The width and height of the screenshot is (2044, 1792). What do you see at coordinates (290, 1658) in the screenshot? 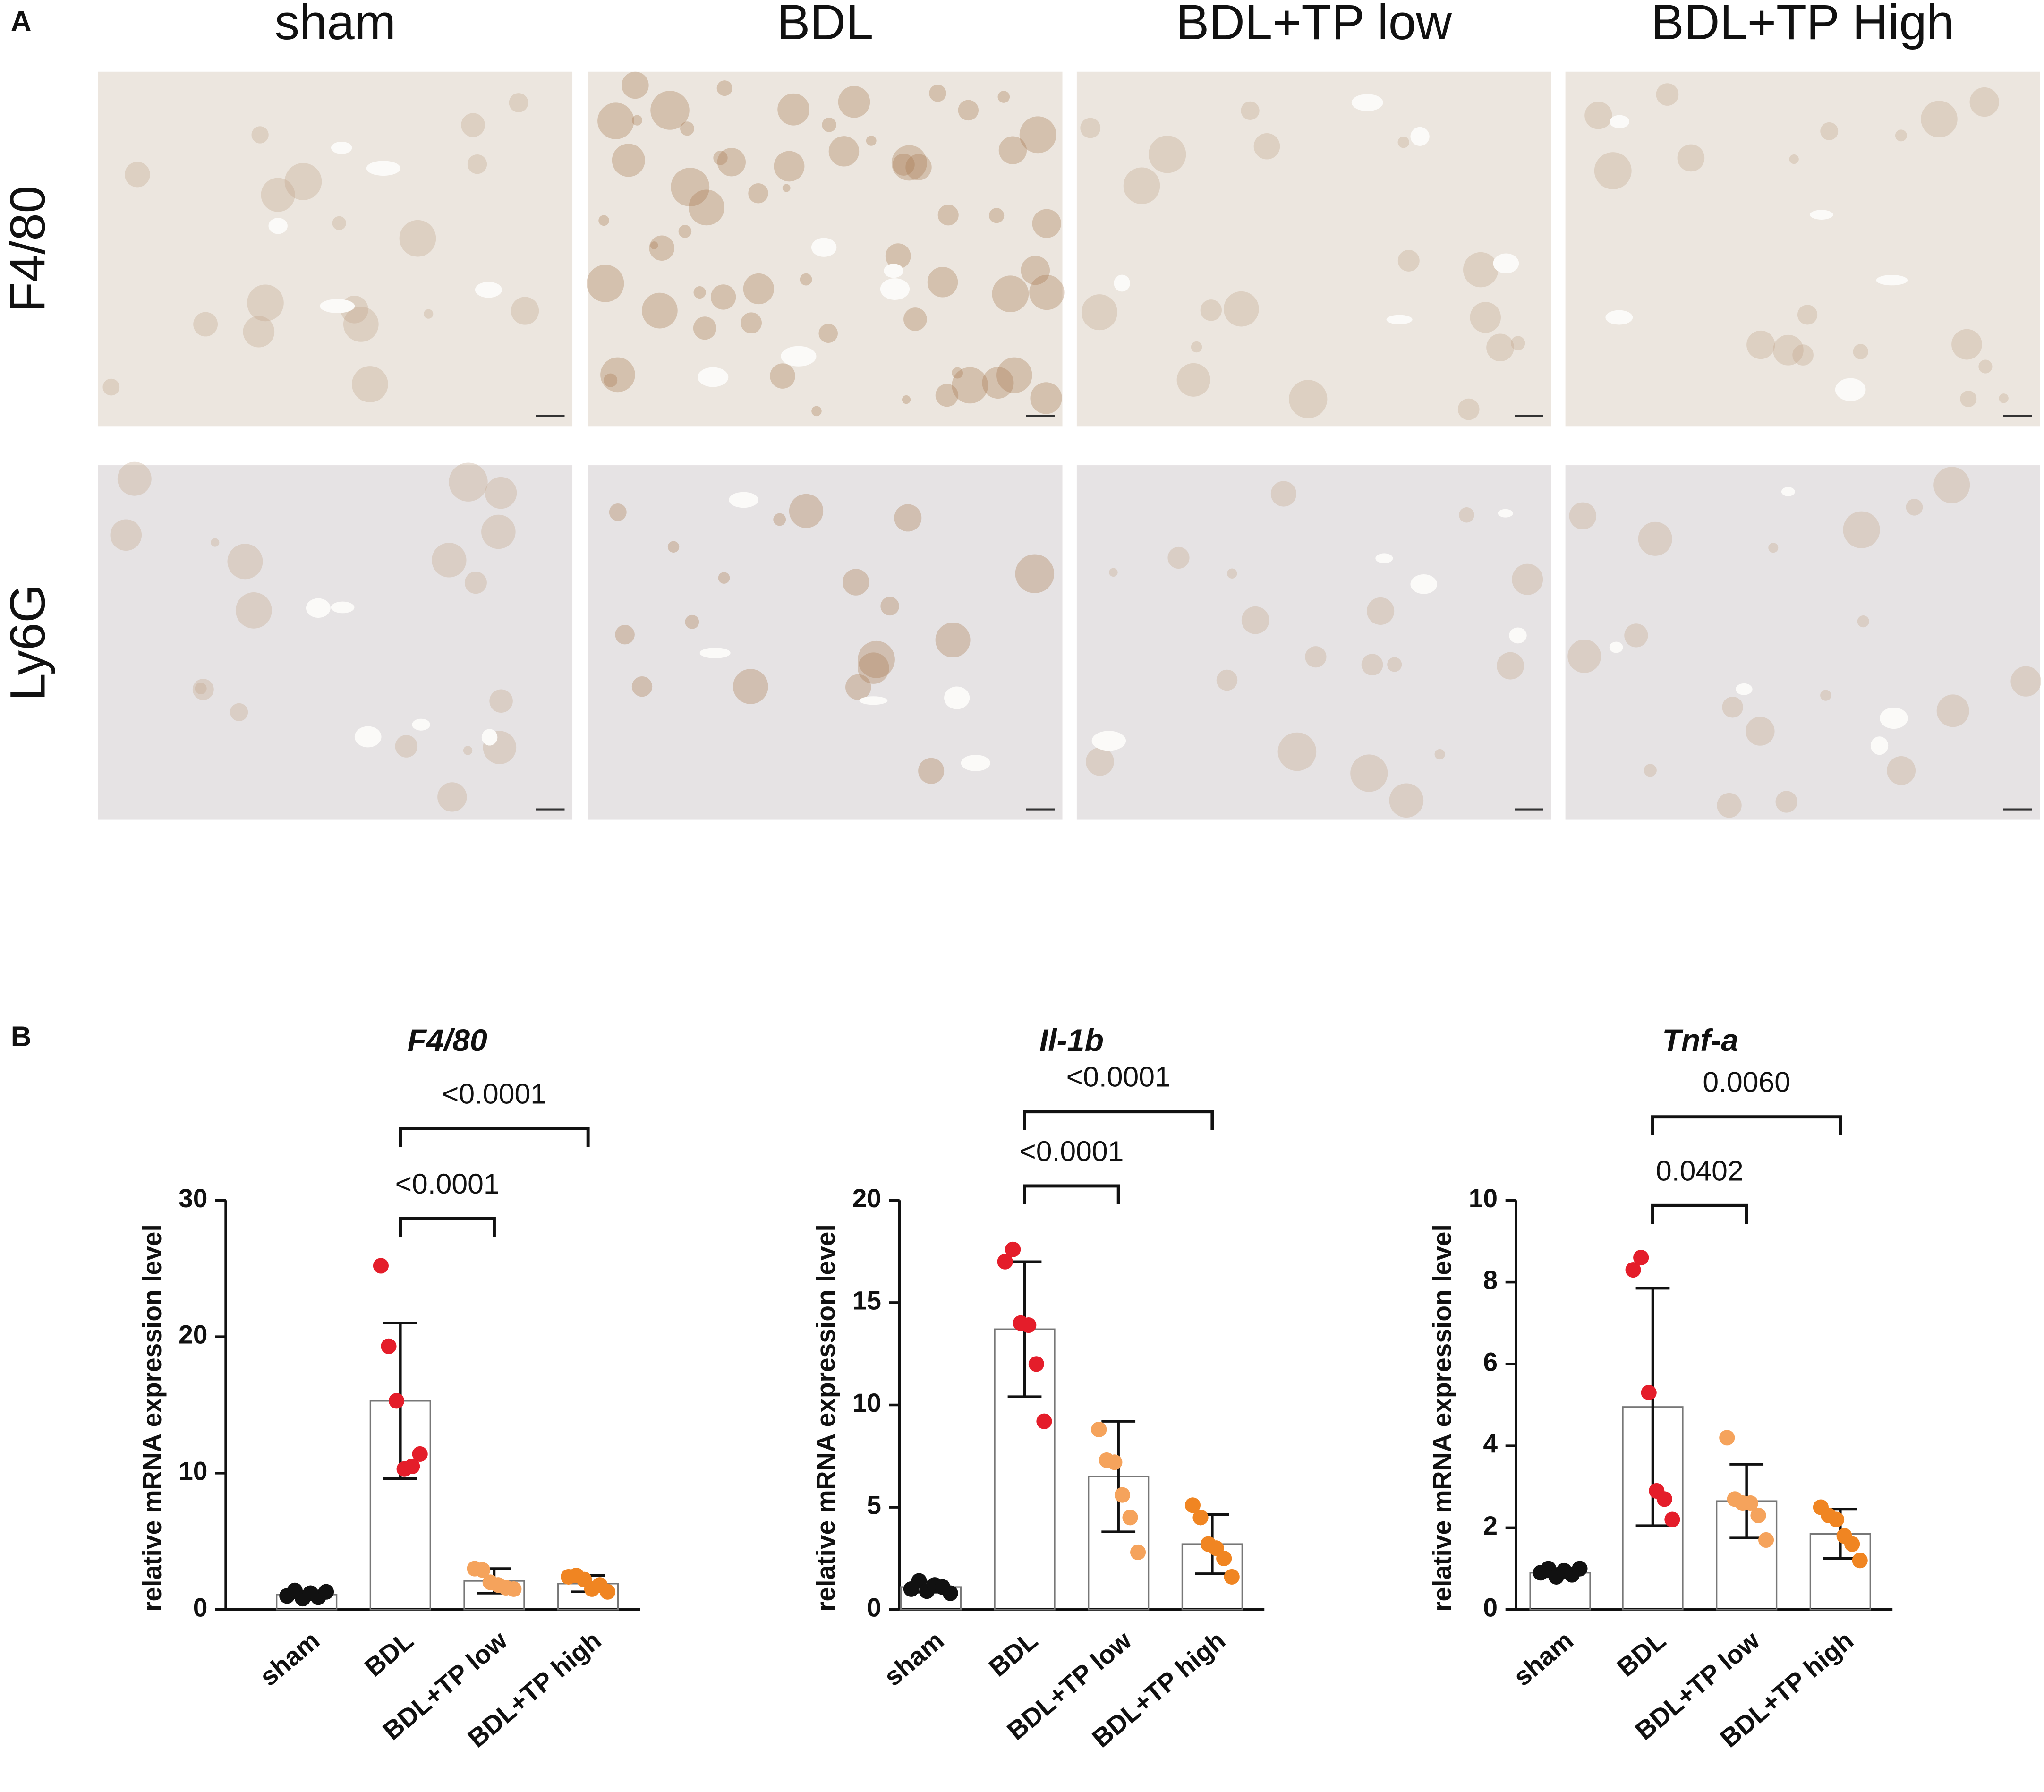
I see `x-tick-label: sham` at bounding box center [290, 1658].